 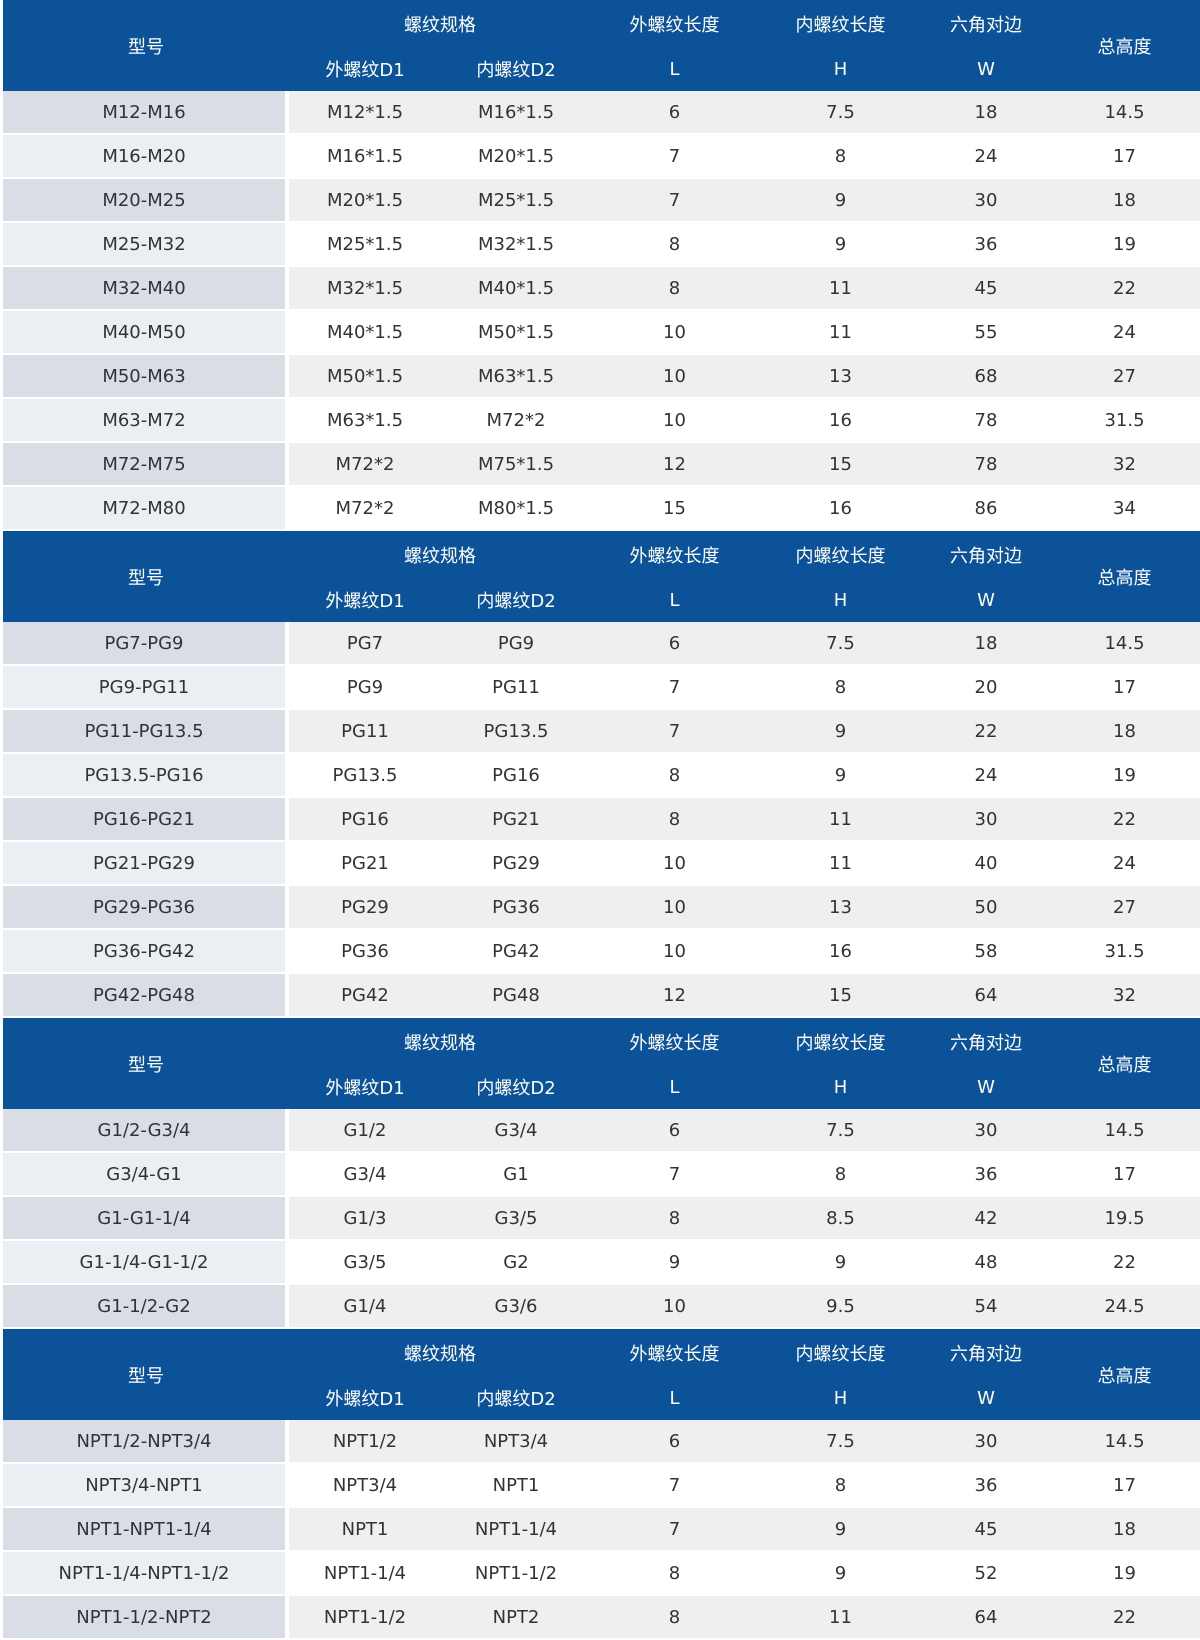 I want to click on cell-d2: PG11, so click(x=516, y=688).